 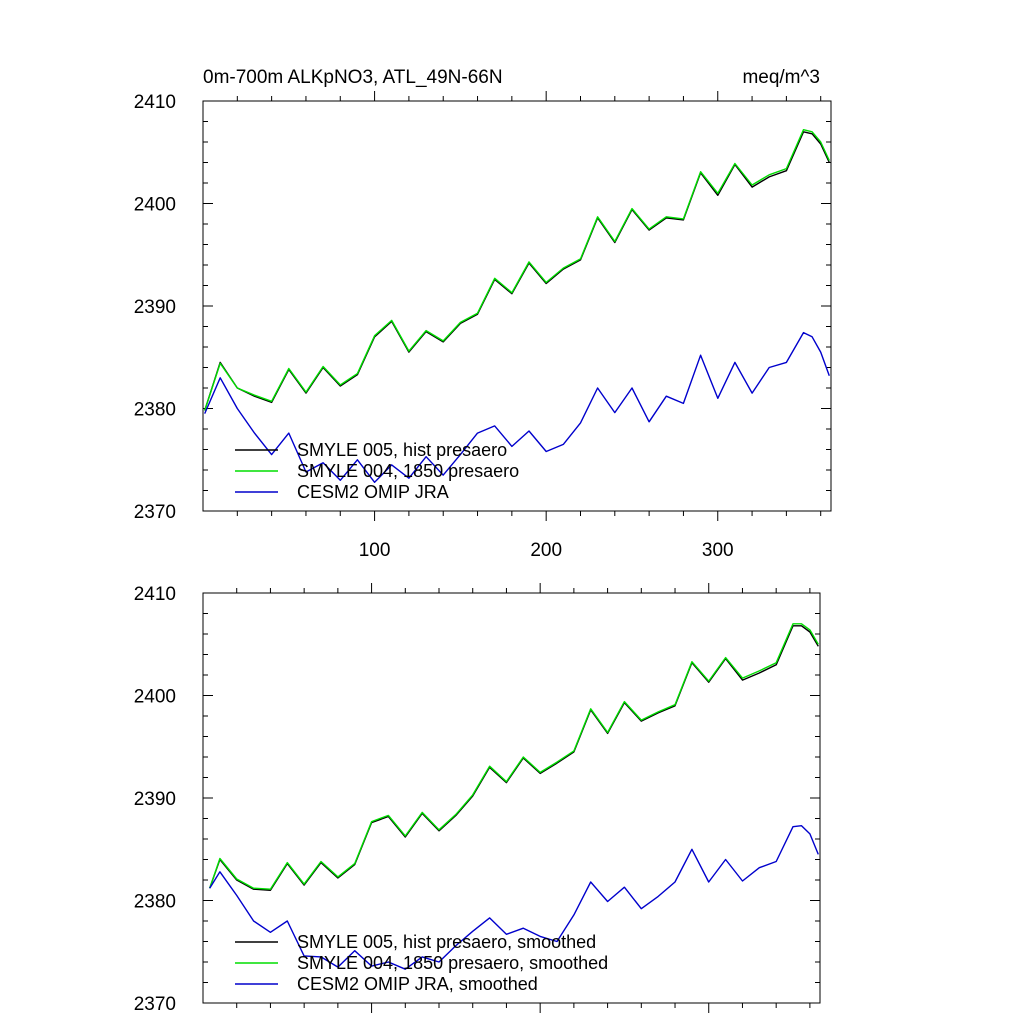 I want to click on legend-label-1: SMYLE 005, hist presaero, so click(x=402, y=450).